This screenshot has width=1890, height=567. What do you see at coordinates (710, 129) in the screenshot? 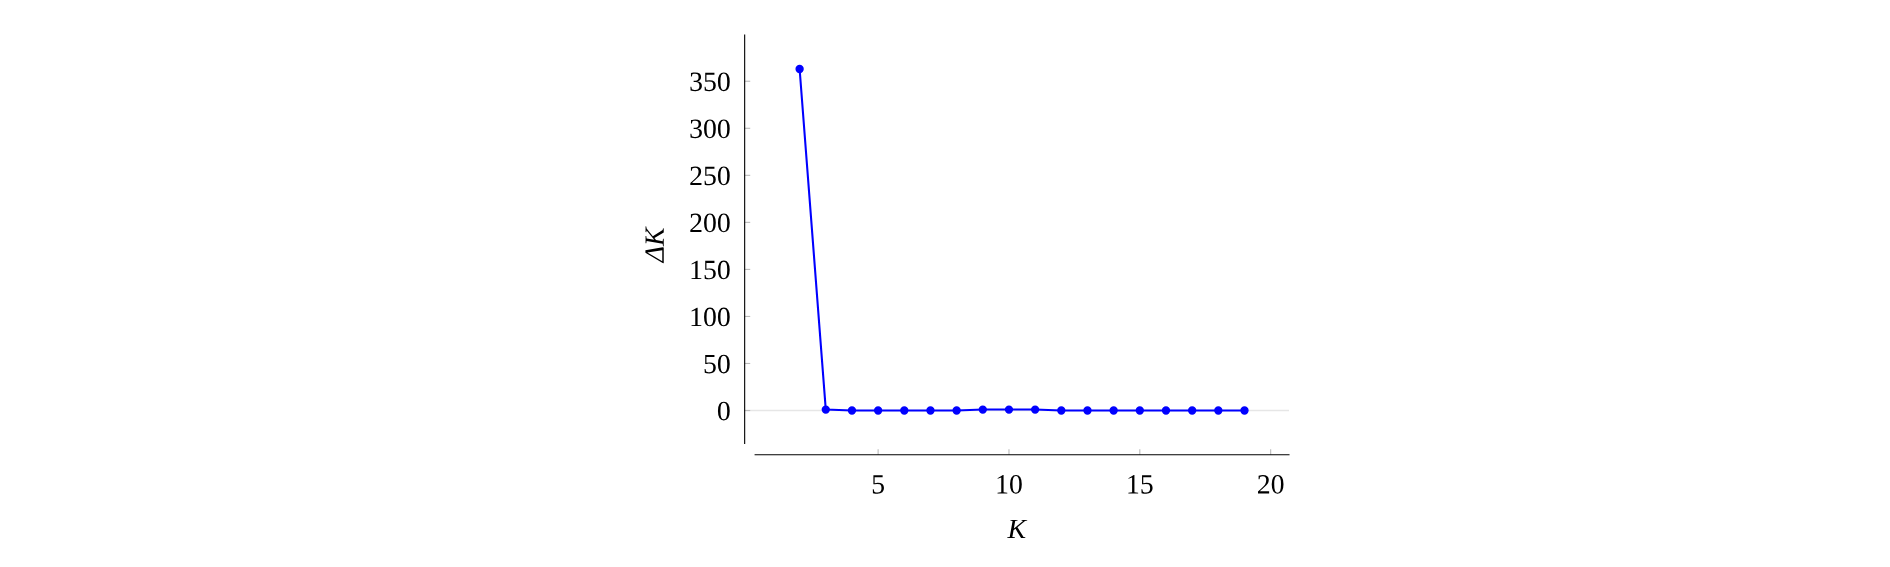
I see `y-tick-label: 300` at bounding box center [710, 129].